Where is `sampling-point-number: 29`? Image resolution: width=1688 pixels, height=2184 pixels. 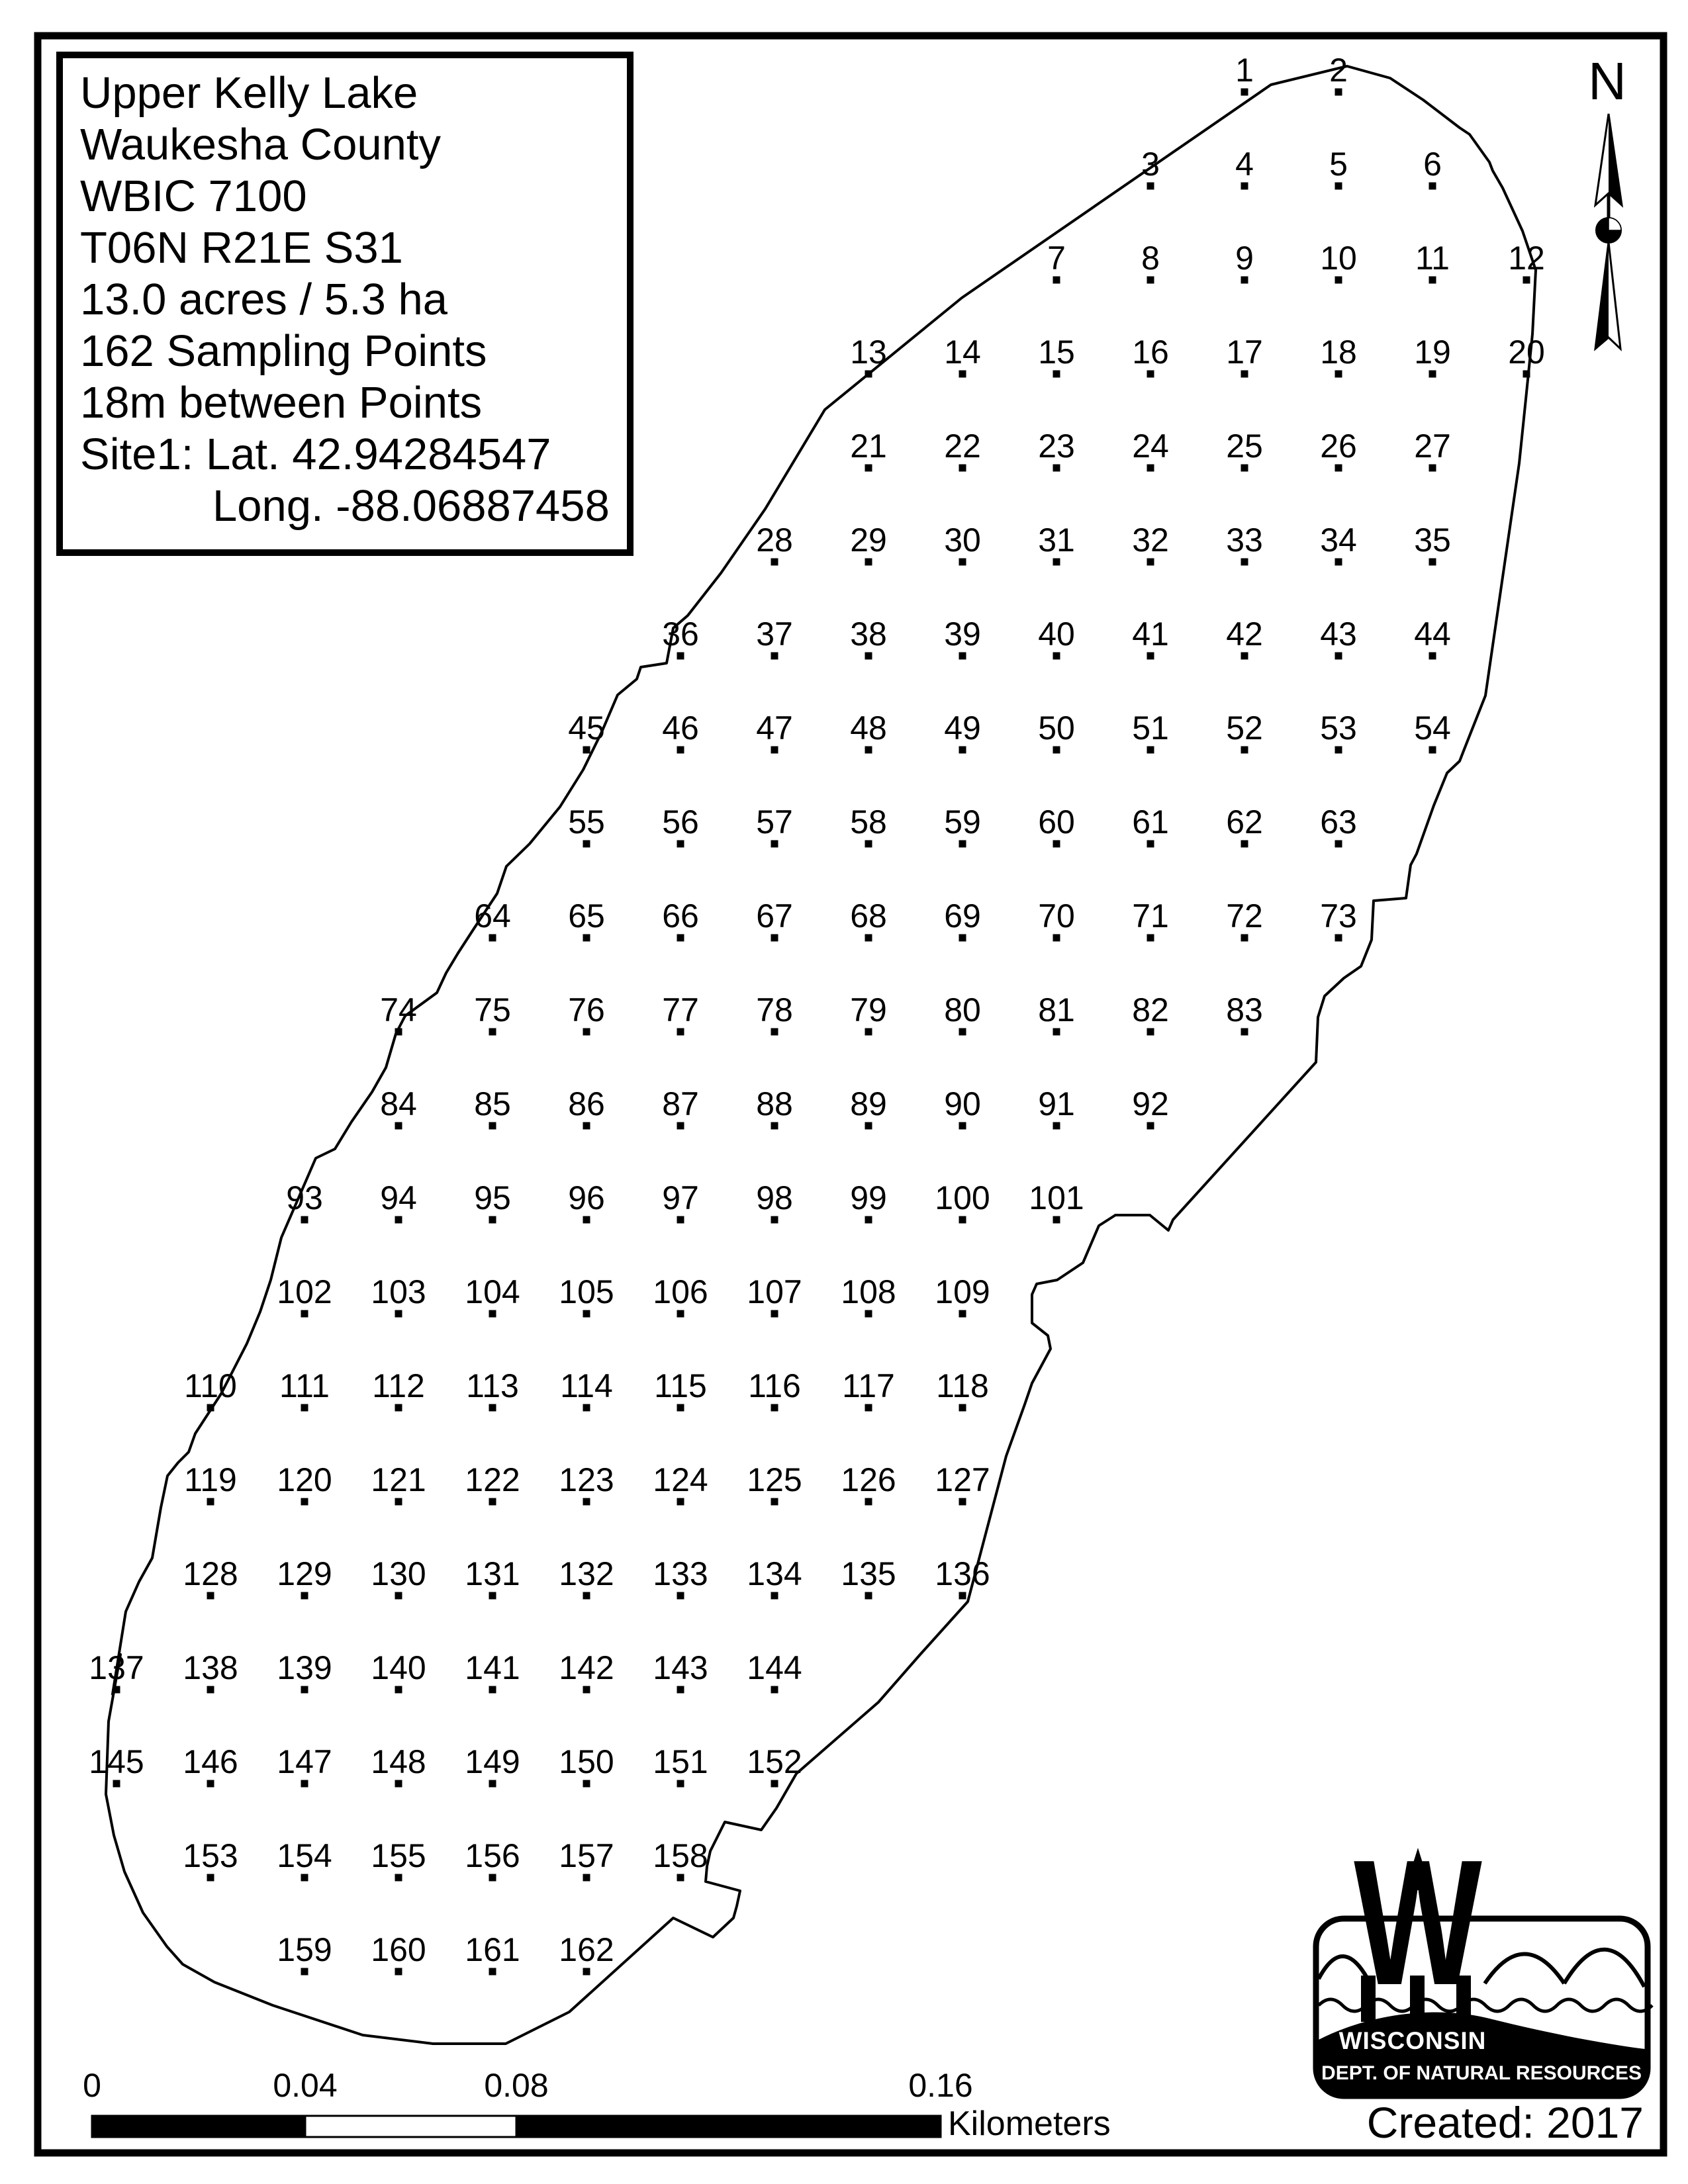
sampling-point-number: 29 is located at coordinates (869, 540).